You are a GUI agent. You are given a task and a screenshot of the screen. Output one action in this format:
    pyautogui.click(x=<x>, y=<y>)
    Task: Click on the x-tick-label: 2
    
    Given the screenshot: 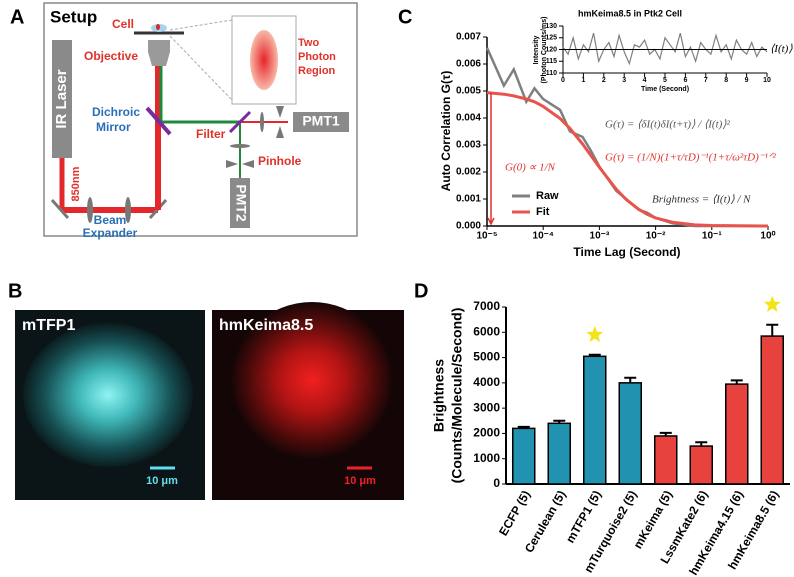 What is the action you would take?
    pyautogui.click(x=604, y=80)
    